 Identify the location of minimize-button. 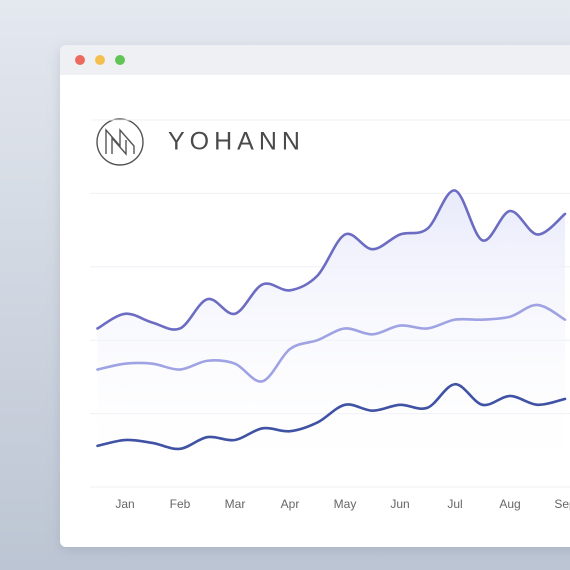
(100, 60).